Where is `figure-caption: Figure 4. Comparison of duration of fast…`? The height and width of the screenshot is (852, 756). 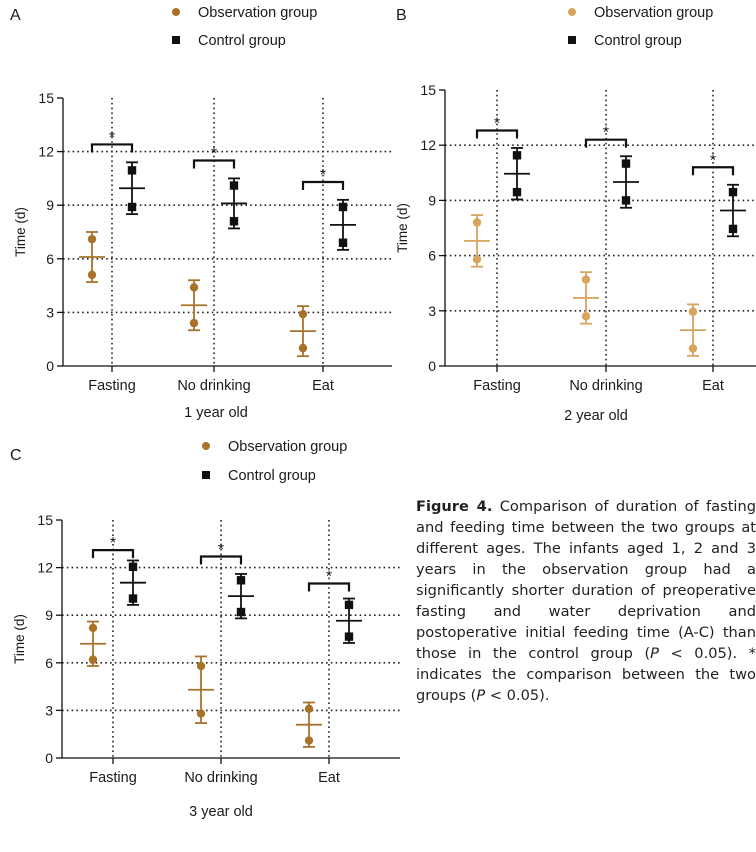 figure-caption: Figure 4. Comparison of duration of fast… is located at coordinates (586, 601).